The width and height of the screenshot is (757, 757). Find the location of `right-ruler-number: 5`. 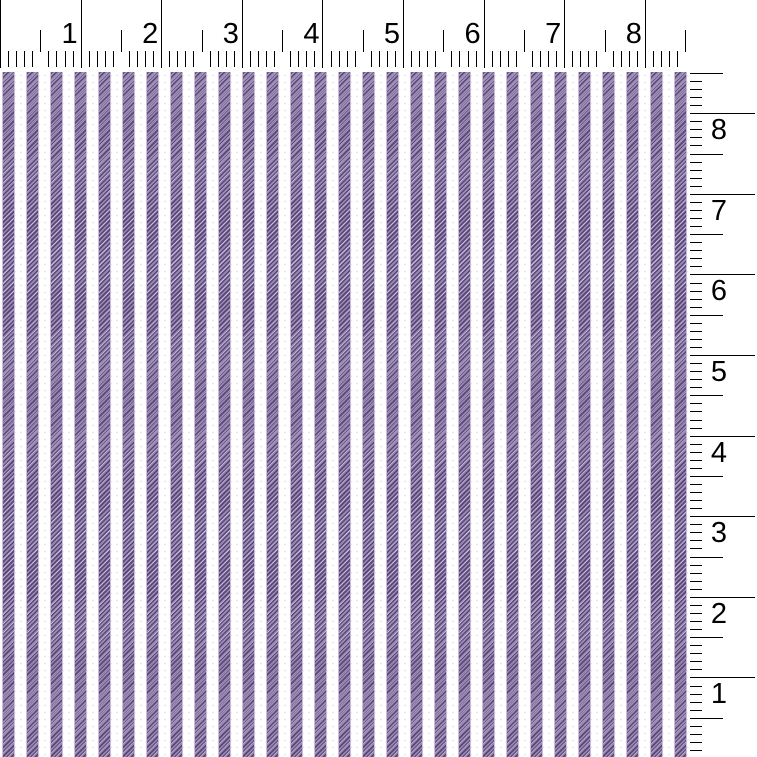

right-ruler-number: 5 is located at coordinates (719, 372).